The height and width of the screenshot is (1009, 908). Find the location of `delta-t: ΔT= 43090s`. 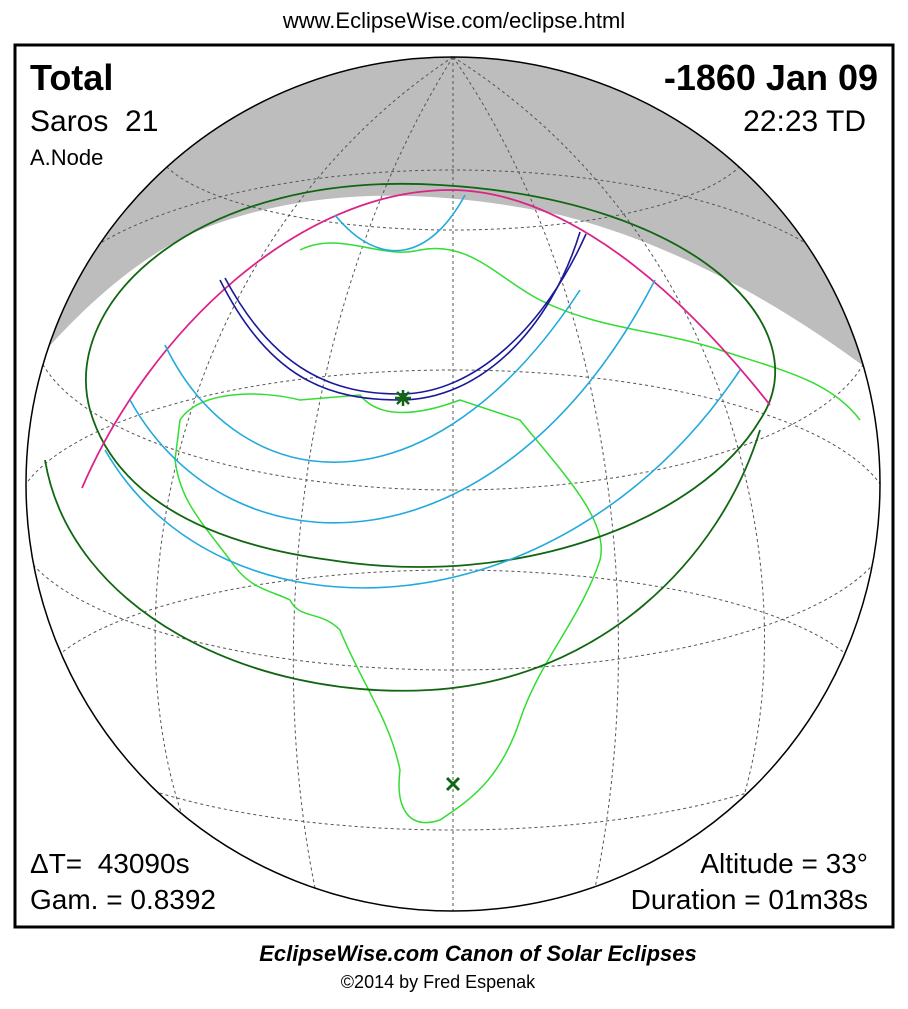

delta-t: ΔT= 43090s is located at coordinates (110, 863).